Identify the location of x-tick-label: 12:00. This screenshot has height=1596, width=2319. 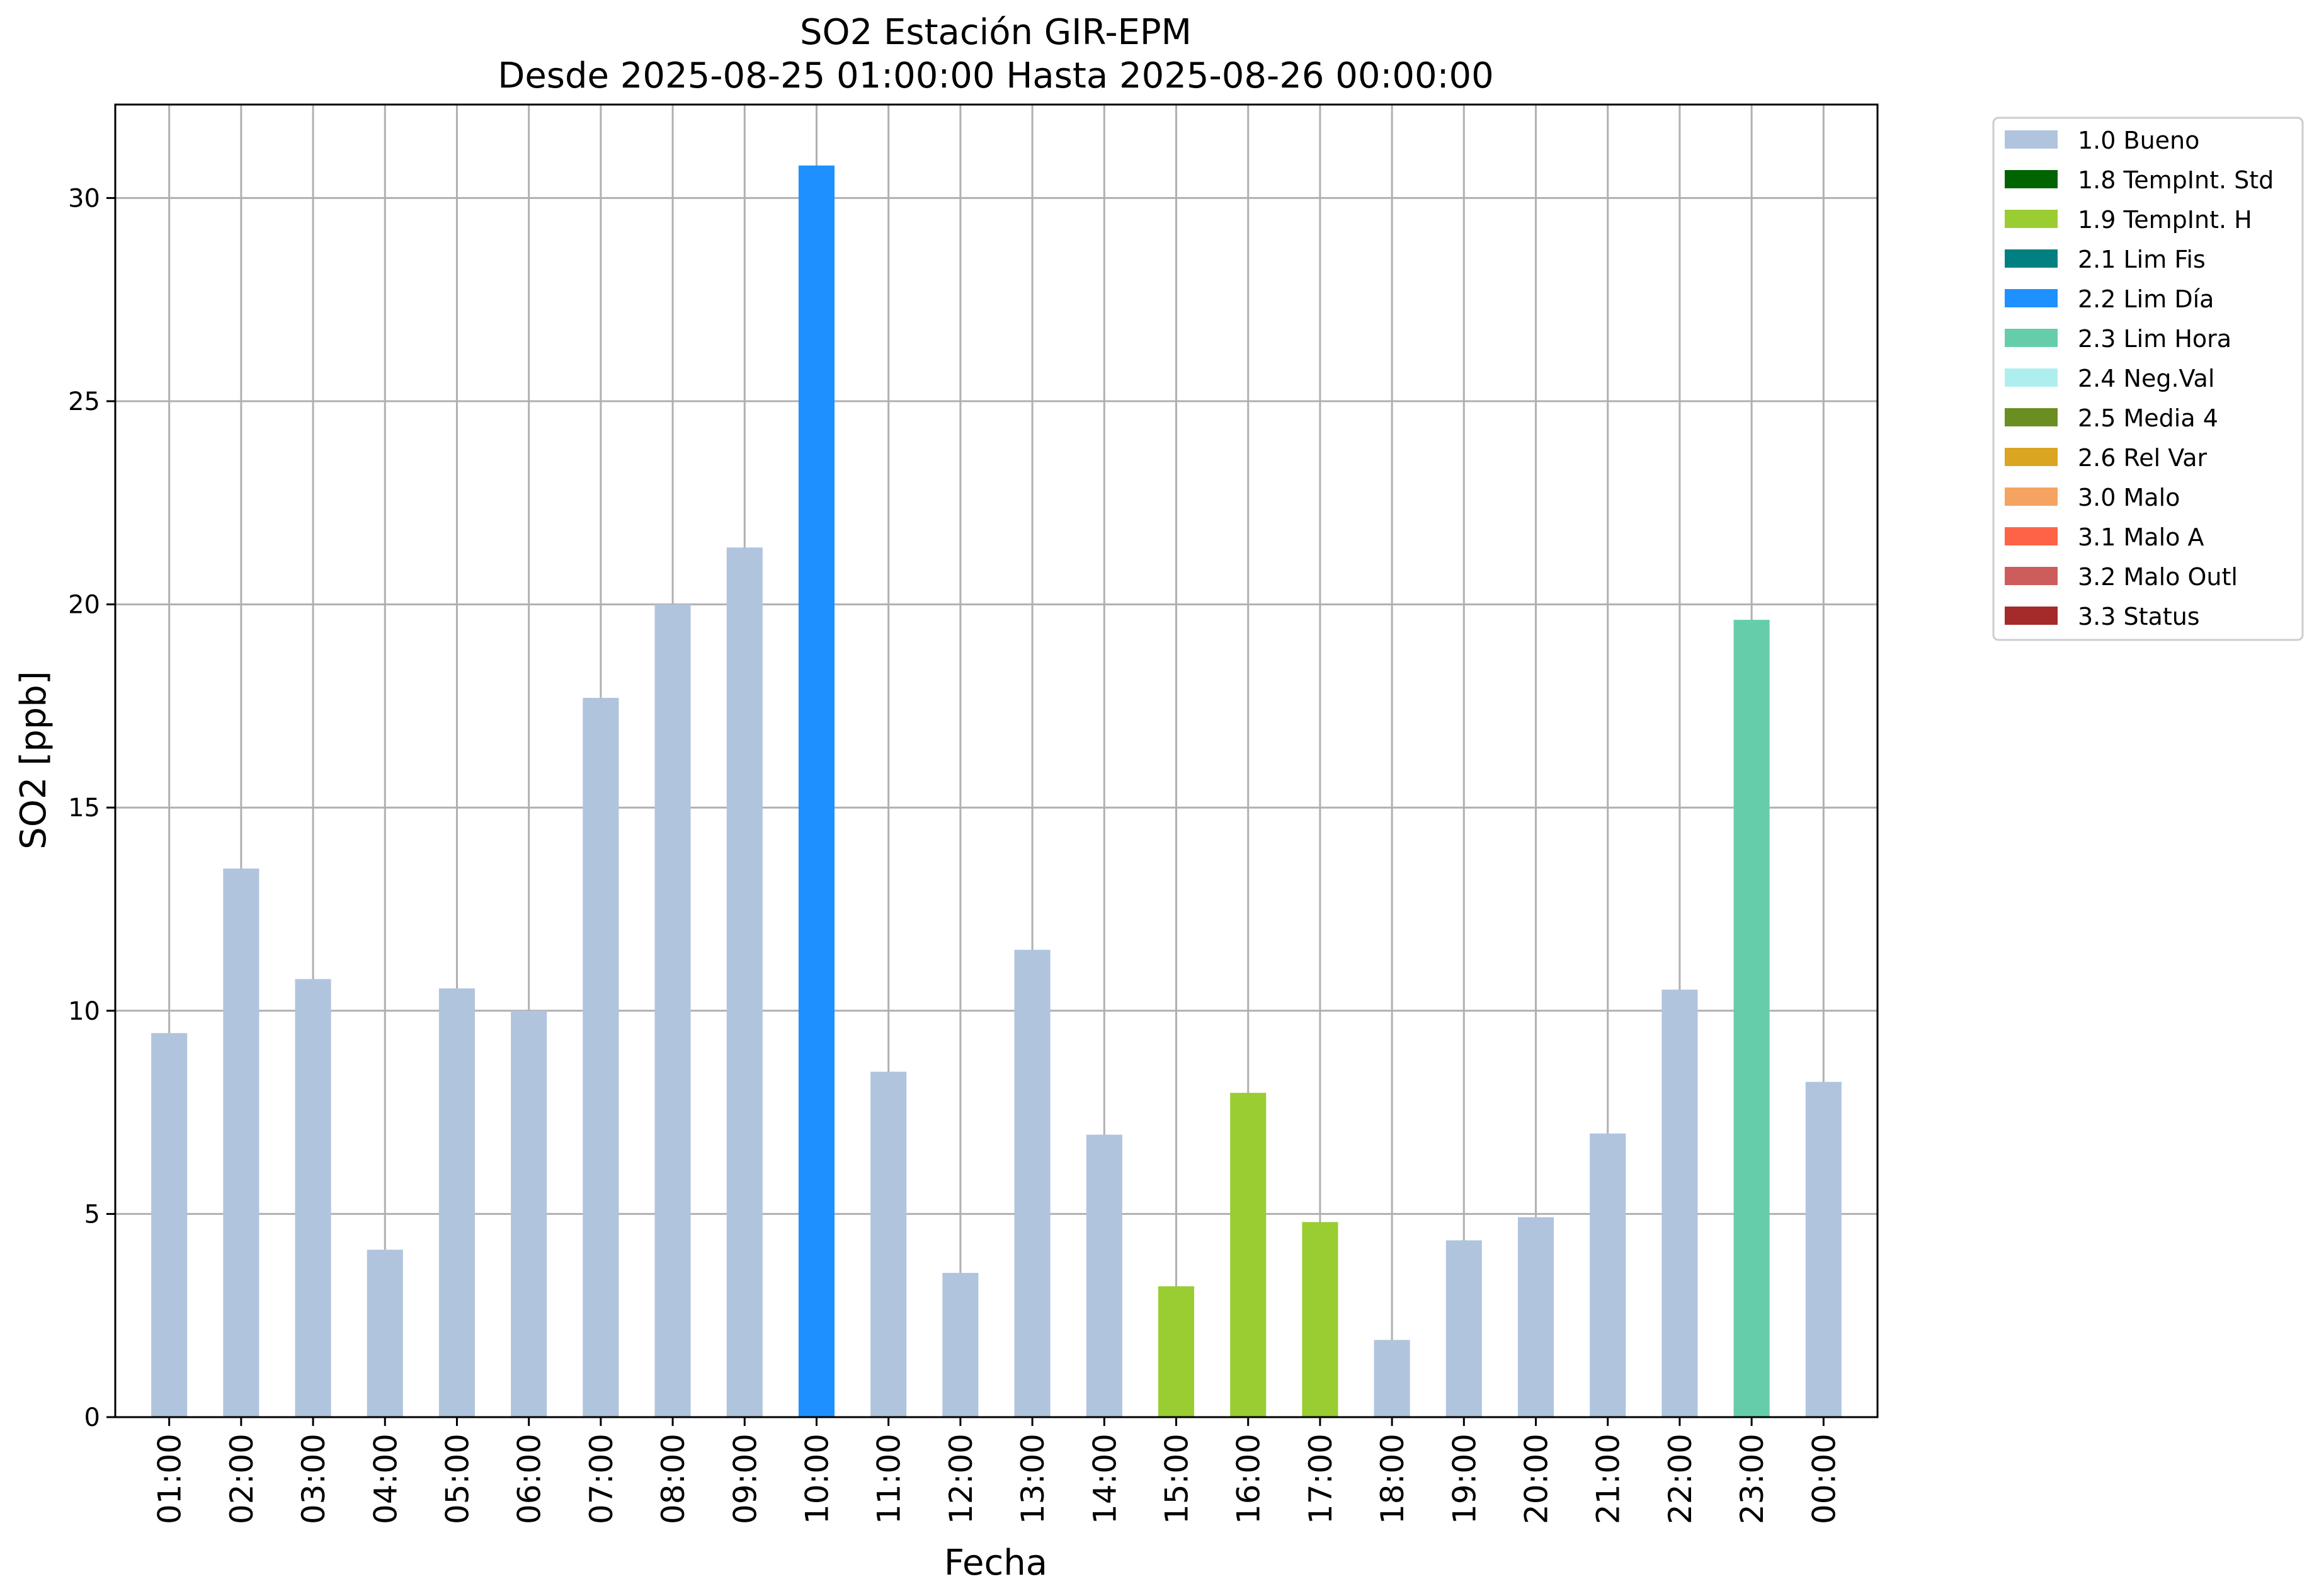
(961, 1479).